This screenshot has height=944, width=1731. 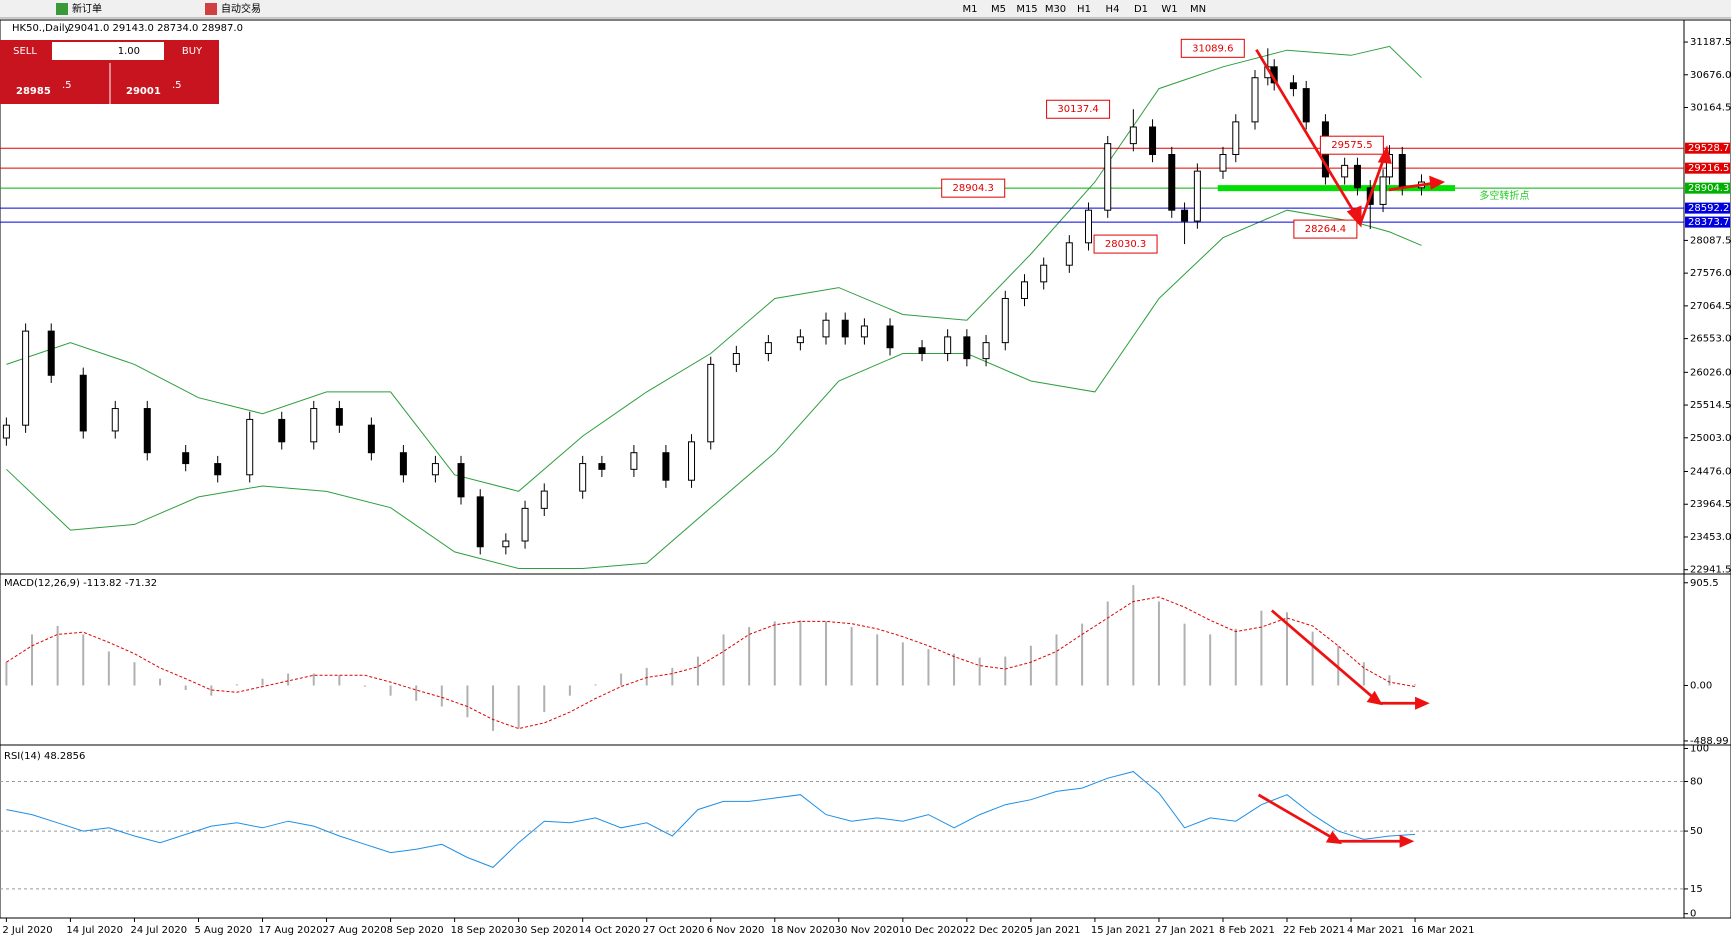 What do you see at coordinates (80, 583) in the screenshot?
I see `macd-title: MACD(12,26,9) -113.82 -71.32` at bounding box center [80, 583].